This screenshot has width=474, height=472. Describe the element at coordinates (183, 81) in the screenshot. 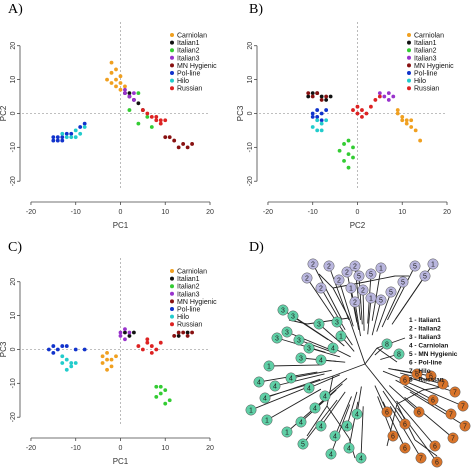

I see `legend-label-hilo: Hilo` at that location.